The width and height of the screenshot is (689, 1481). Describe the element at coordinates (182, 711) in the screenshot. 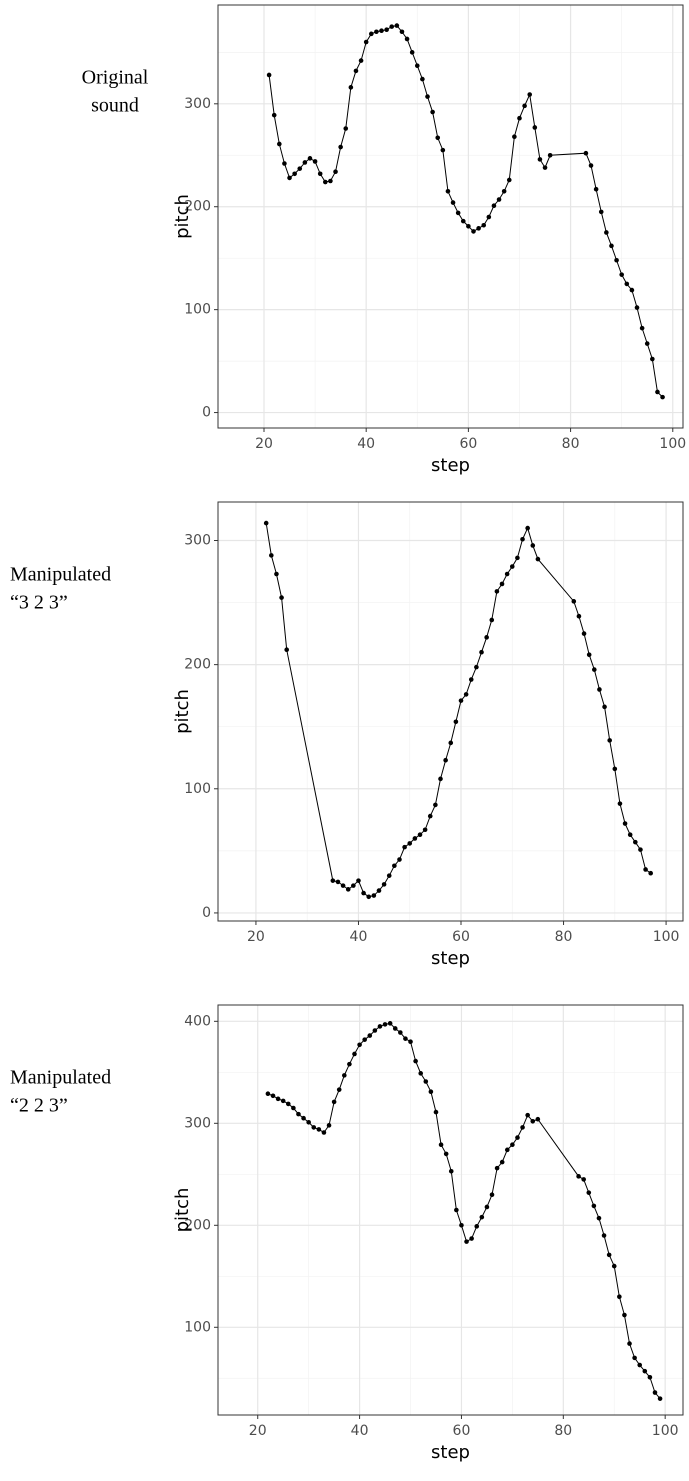

I see `y-axis-label: pitch` at that location.